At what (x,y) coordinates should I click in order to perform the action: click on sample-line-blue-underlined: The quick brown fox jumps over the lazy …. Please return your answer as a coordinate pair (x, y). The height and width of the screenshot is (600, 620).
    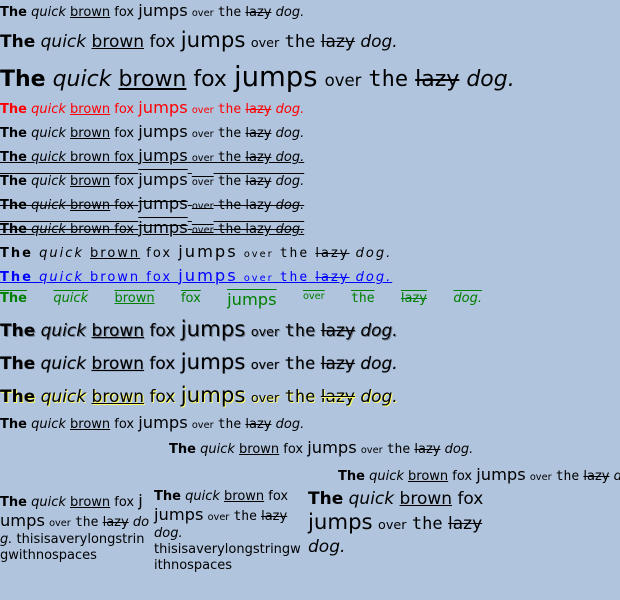
    Looking at the image, I should click on (196, 276).